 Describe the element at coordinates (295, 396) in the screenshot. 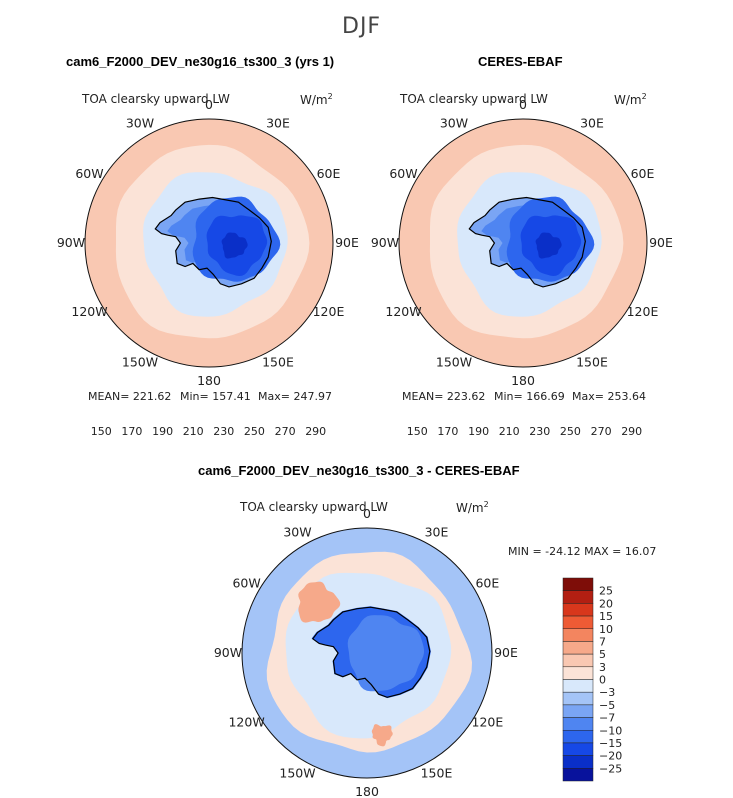

I see `panel1-max: Max= 247.97` at that location.